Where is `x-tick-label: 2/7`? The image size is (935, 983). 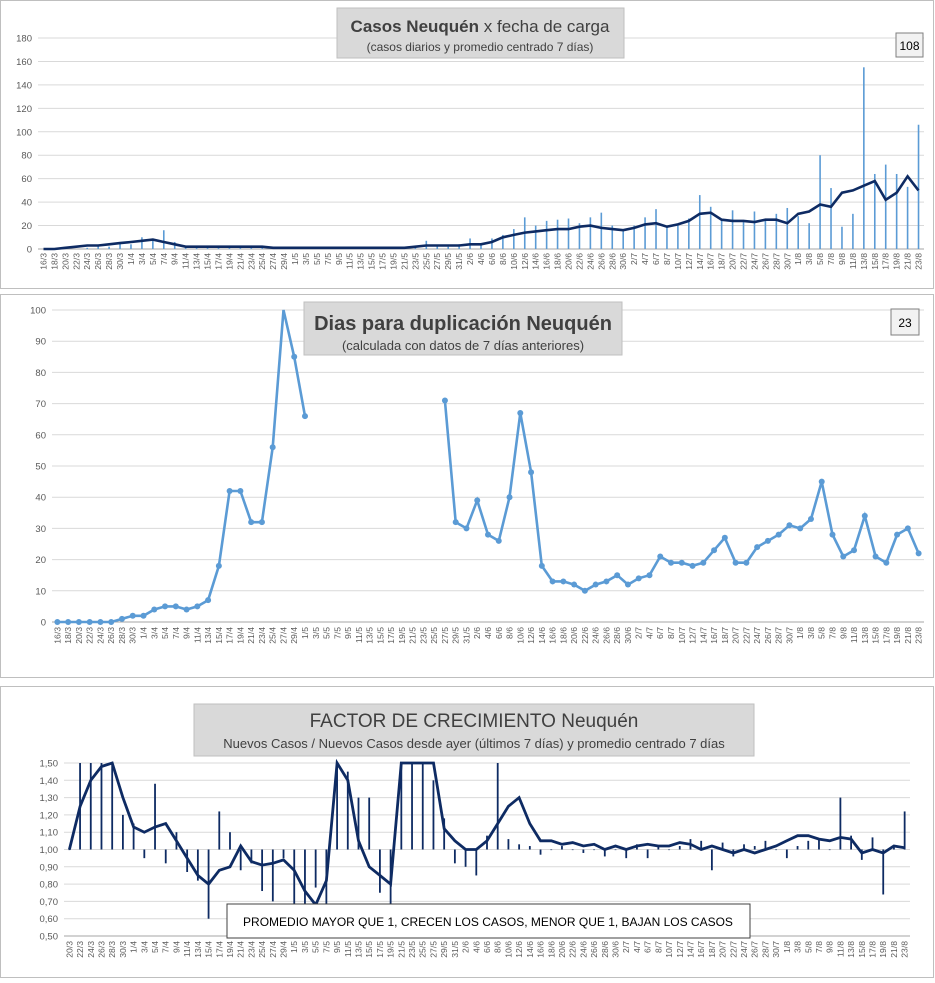 x-tick-label: 2/7 is located at coordinates (639, 633).